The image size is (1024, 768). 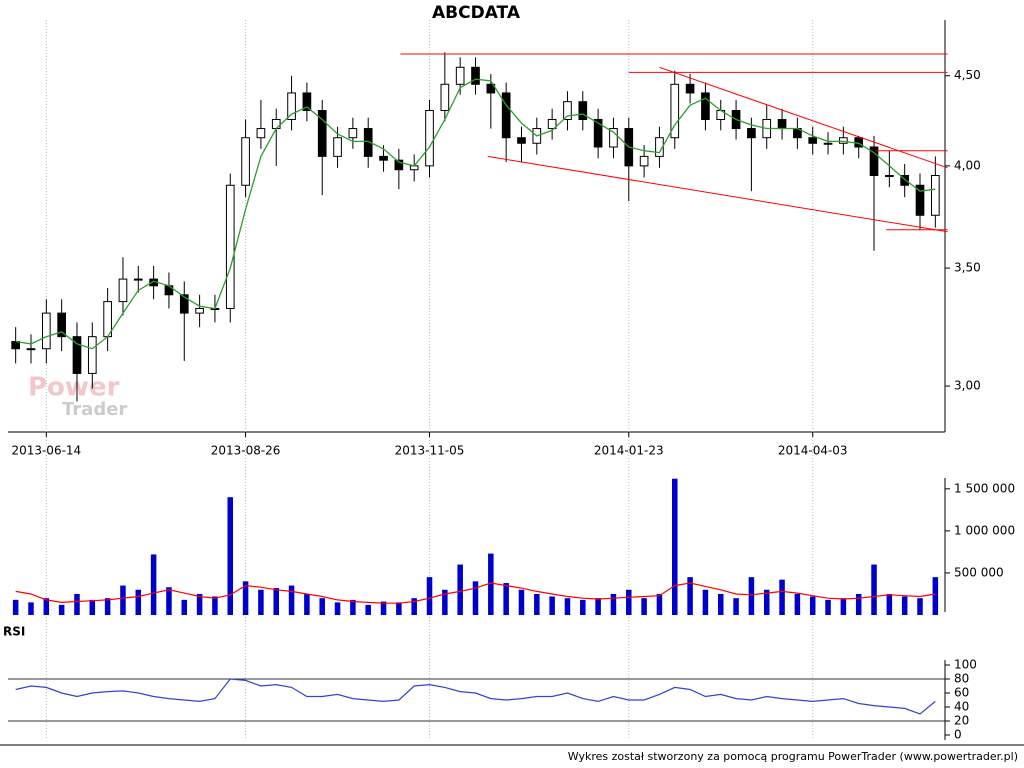 What do you see at coordinates (74, 388) in the screenshot?
I see `watermark: Power` at bounding box center [74, 388].